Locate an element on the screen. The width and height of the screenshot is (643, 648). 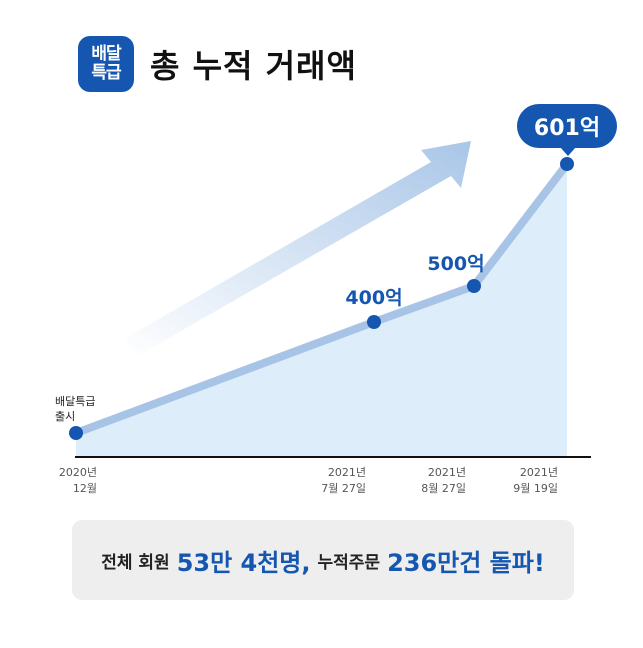
launch-annotation-1: 출시 is located at coordinates (65, 416).